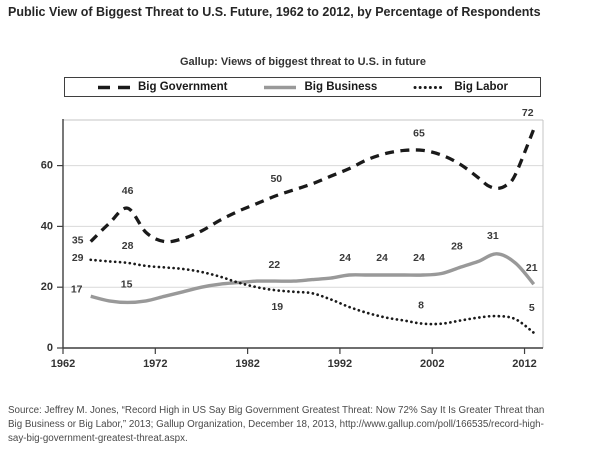 This screenshot has height=462, width=606. Describe the element at coordinates (50, 348) in the screenshot. I see `y-tick-label: 0` at that location.